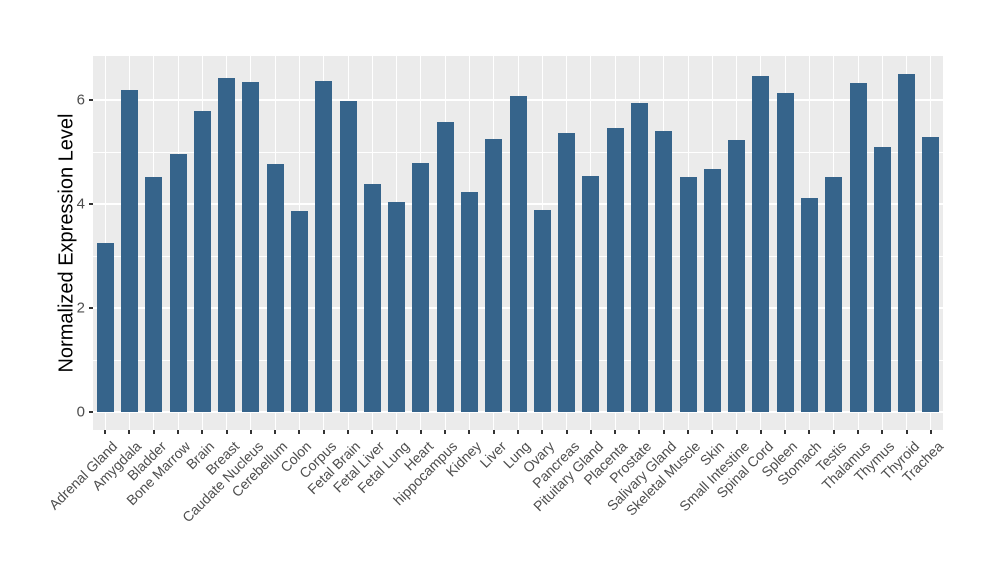  What do you see at coordinates (202, 261) in the screenshot?
I see `bar-brain` at bounding box center [202, 261].